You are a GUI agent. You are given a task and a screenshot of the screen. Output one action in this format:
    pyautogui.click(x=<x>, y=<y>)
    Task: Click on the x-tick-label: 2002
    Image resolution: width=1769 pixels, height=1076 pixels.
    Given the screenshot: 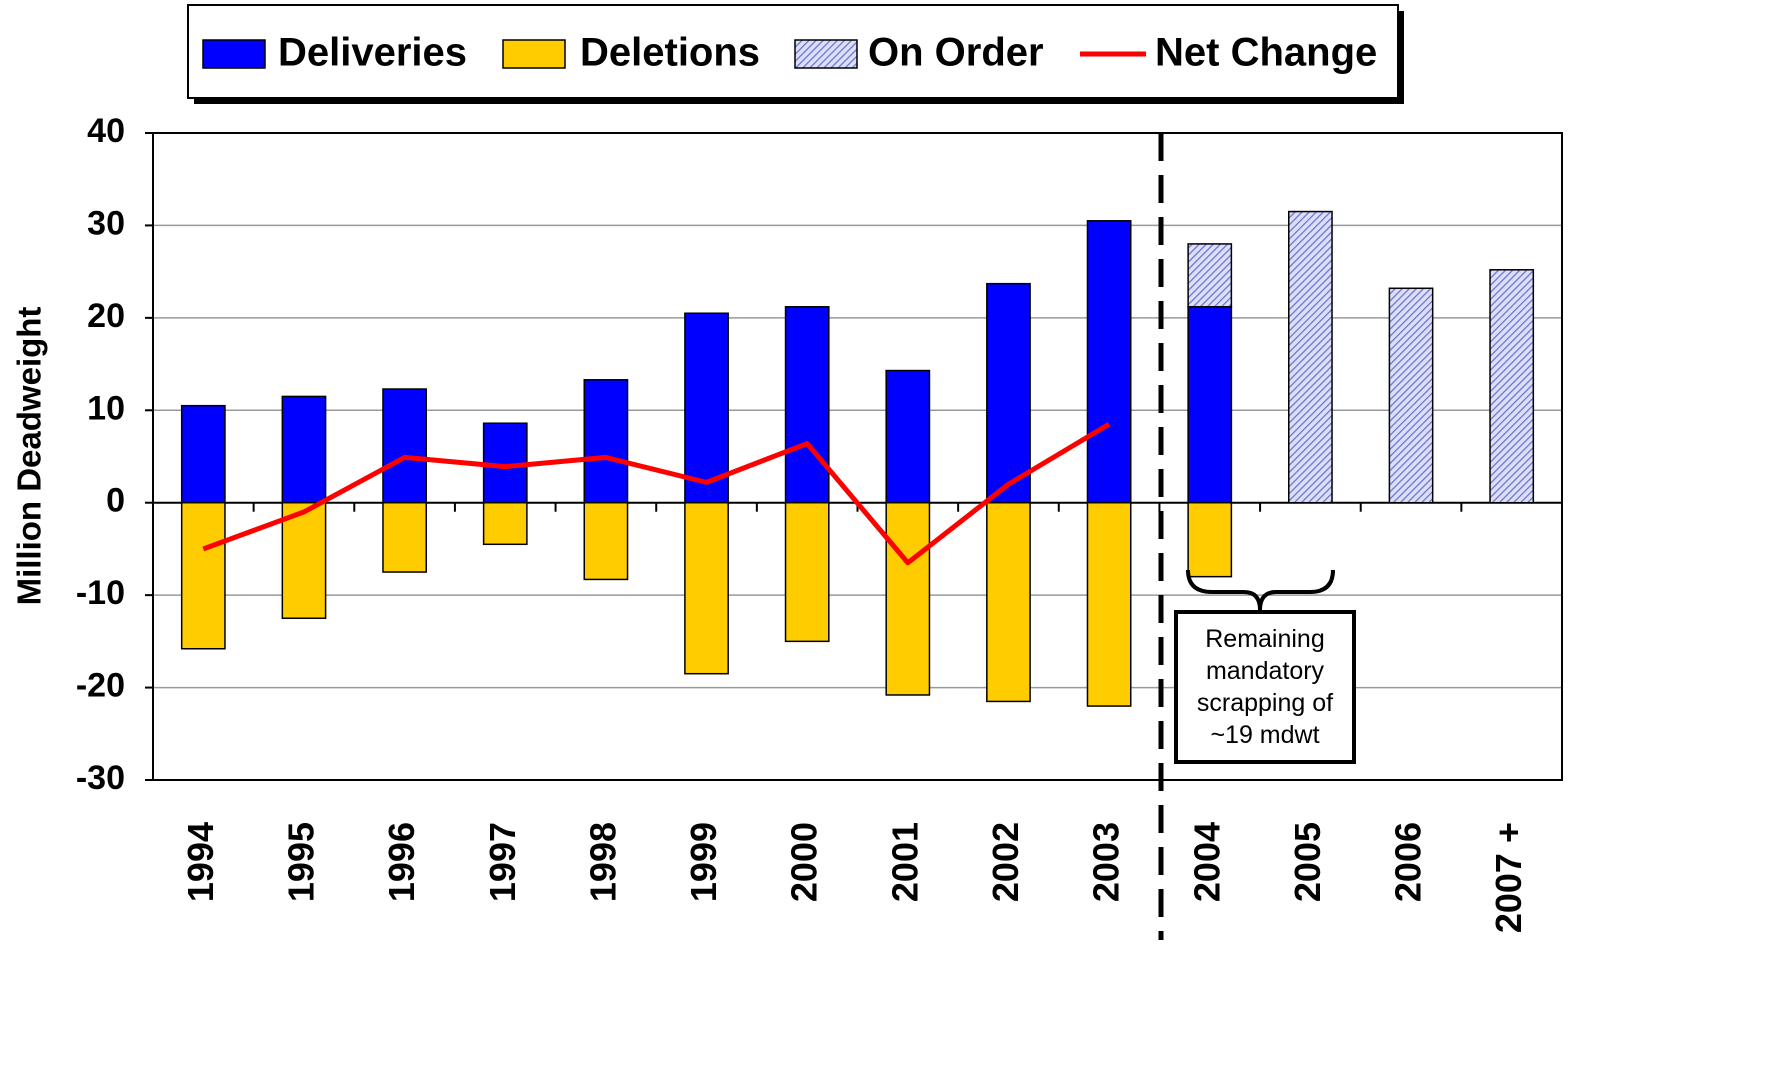 What is the action you would take?
    pyautogui.click(x=1005, y=862)
    